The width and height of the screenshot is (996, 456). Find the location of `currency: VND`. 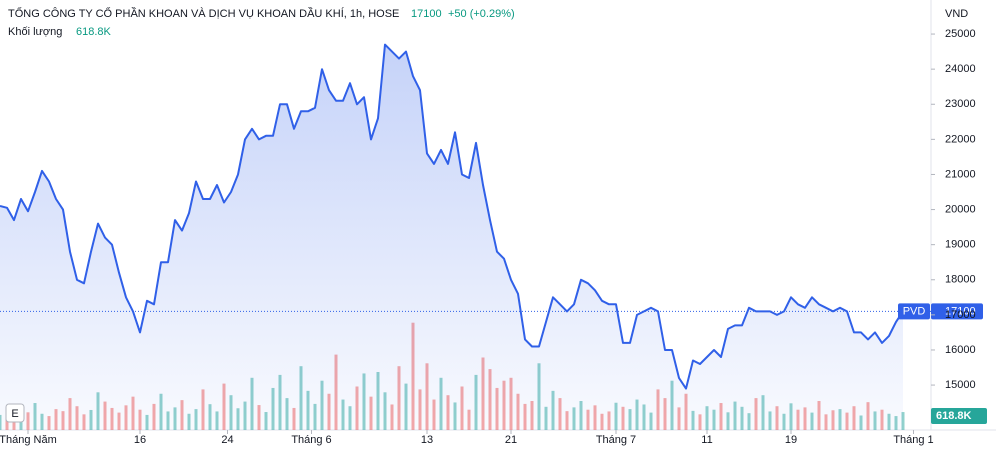

currency: VND is located at coordinates (956, 14).